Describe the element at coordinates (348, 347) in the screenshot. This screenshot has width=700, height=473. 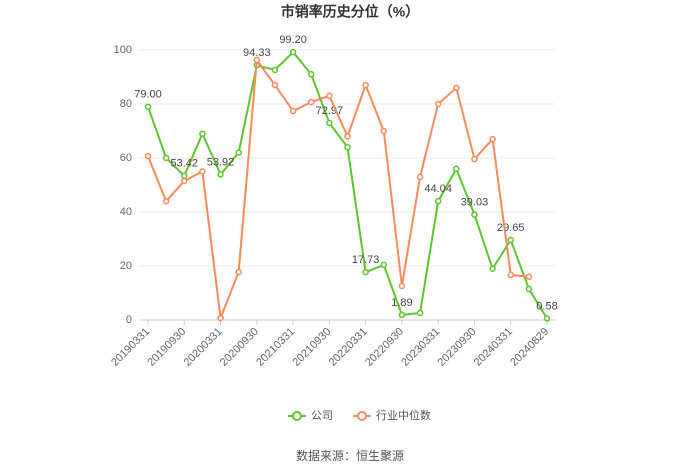
I see `x-tick-label: 20220331` at that location.